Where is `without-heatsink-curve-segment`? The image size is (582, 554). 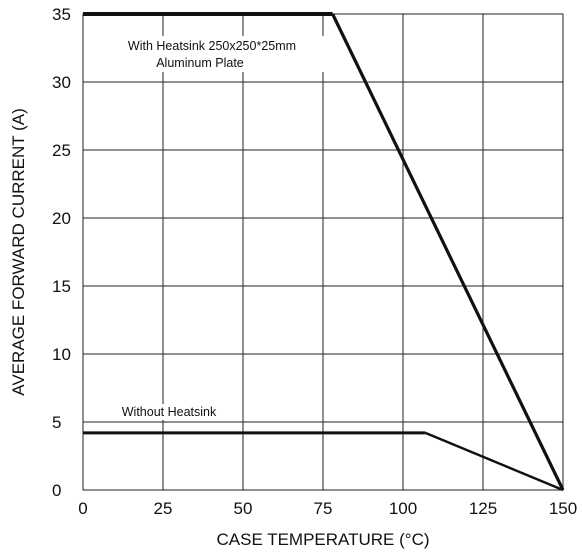
without-heatsink-curve-segment is located at coordinates (494, 461).